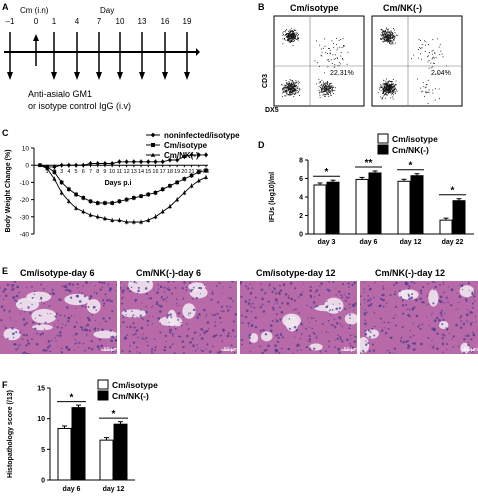 The height and width of the screenshot is (500, 478). Describe the element at coordinates (410, 150) in the screenshot. I see `chart-d-legend-label: Cm/NK(-)` at that location.